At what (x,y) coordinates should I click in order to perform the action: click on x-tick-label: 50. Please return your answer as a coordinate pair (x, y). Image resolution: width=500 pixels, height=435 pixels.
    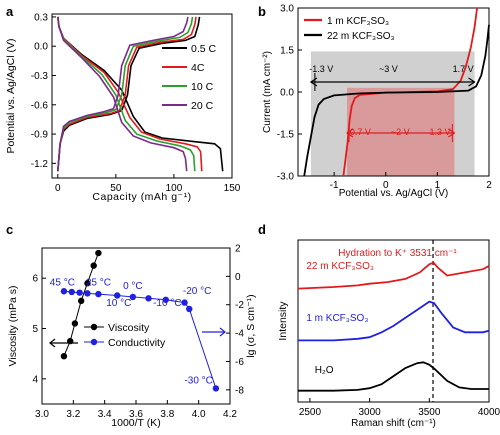
    Looking at the image, I should click on (116, 188).